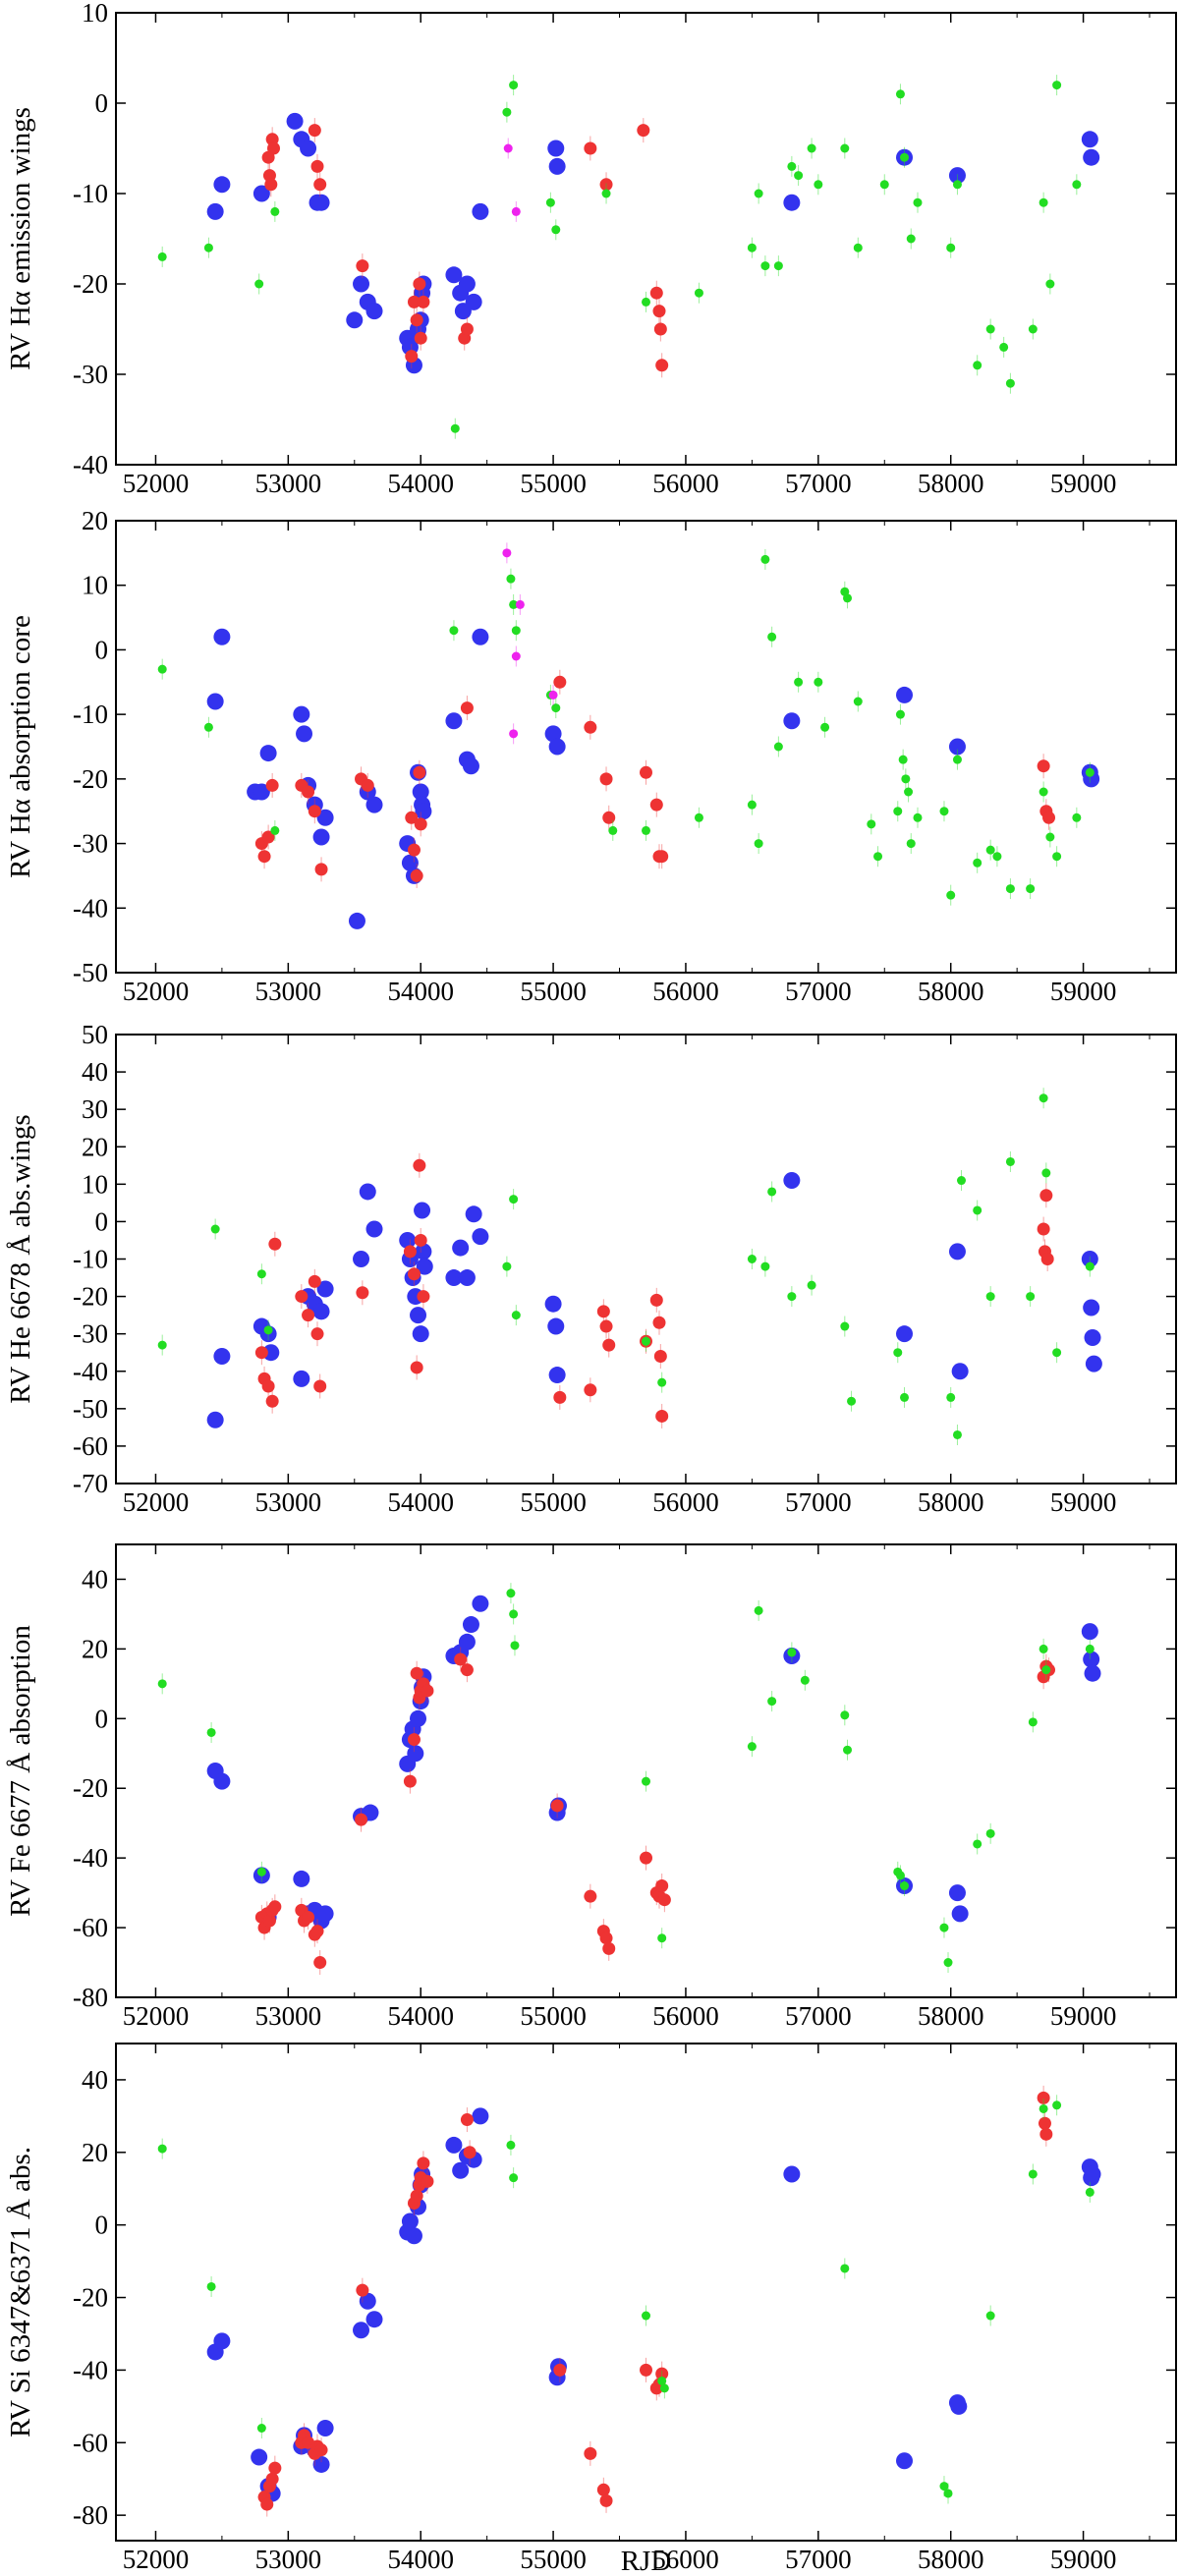 The image size is (1179, 2576). Describe the element at coordinates (553, 2558) in the screenshot. I see `x-tick-label: 55000` at that location.